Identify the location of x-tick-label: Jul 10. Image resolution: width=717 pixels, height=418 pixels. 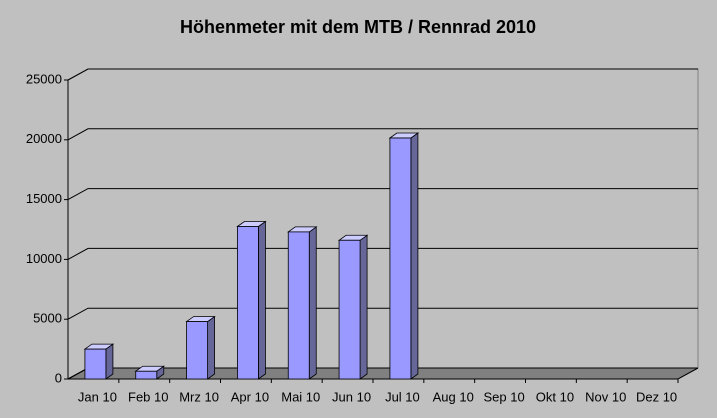
(402, 396).